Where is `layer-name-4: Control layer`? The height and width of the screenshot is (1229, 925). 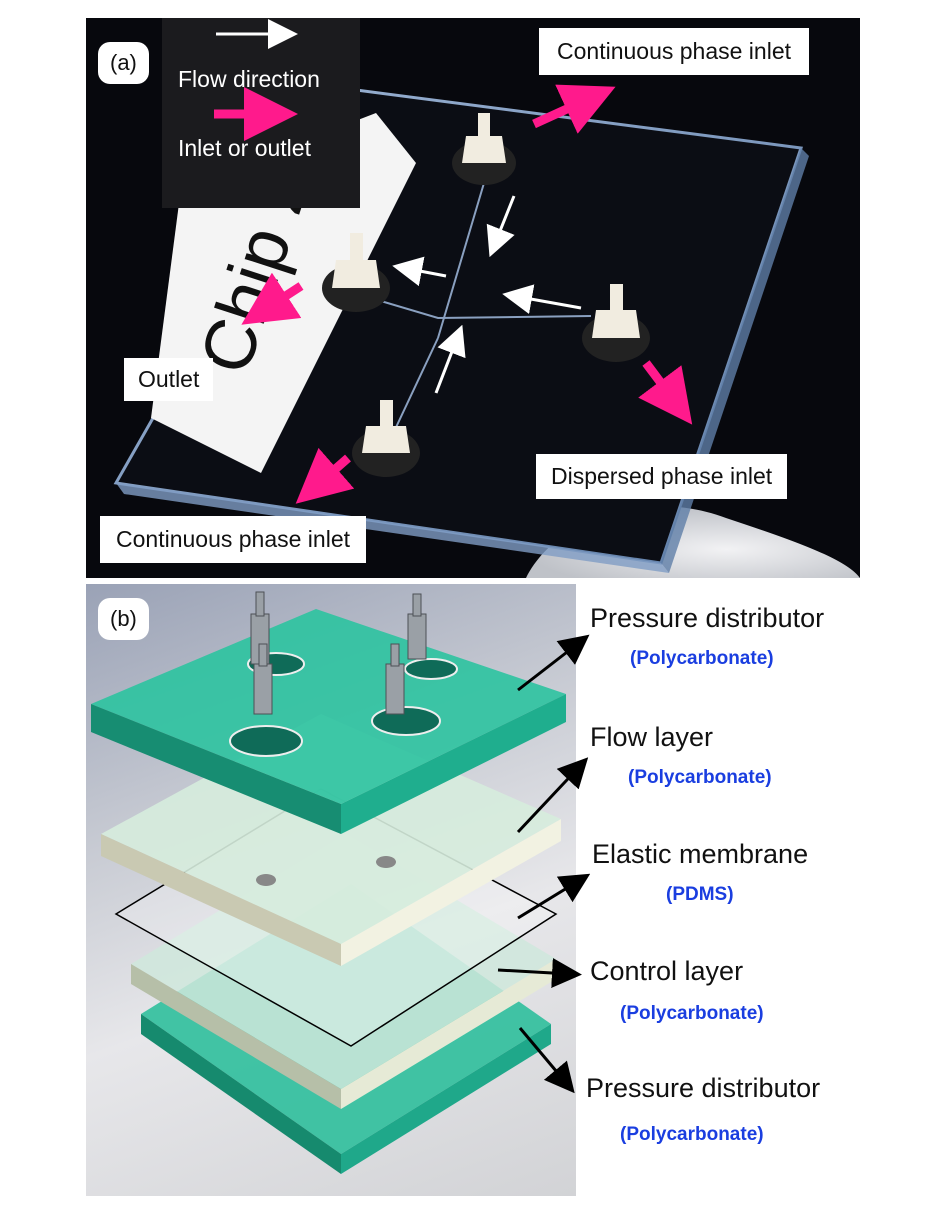
layer-name-4: Control layer is located at coordinates (667, 971).